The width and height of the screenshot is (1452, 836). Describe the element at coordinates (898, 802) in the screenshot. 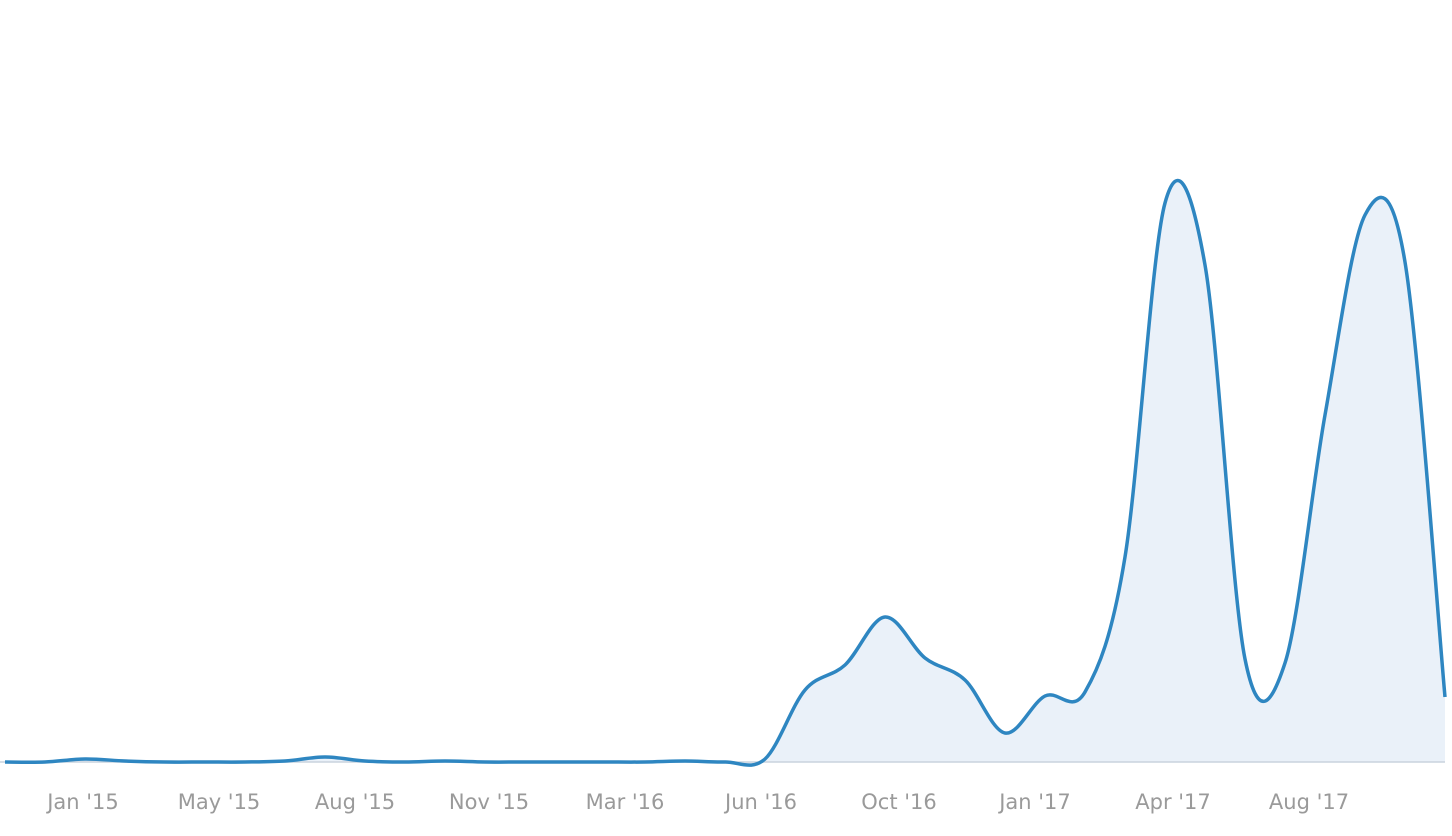

I see `x-tick-label: Oct '16` at that location.